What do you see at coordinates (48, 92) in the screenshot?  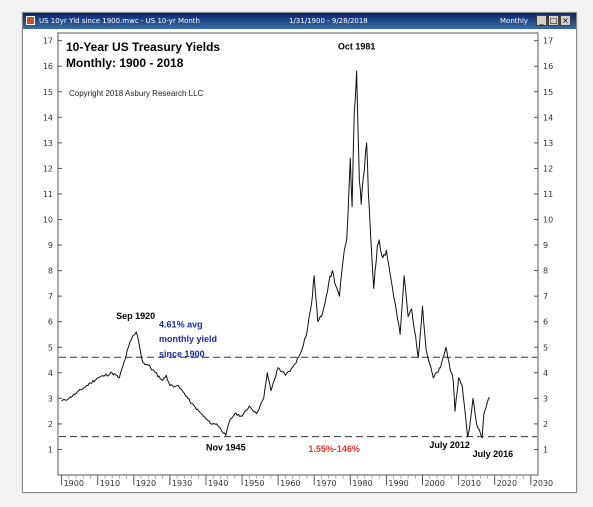 I see `y-tick-label-left: 15` at bounding box center [48, 92].